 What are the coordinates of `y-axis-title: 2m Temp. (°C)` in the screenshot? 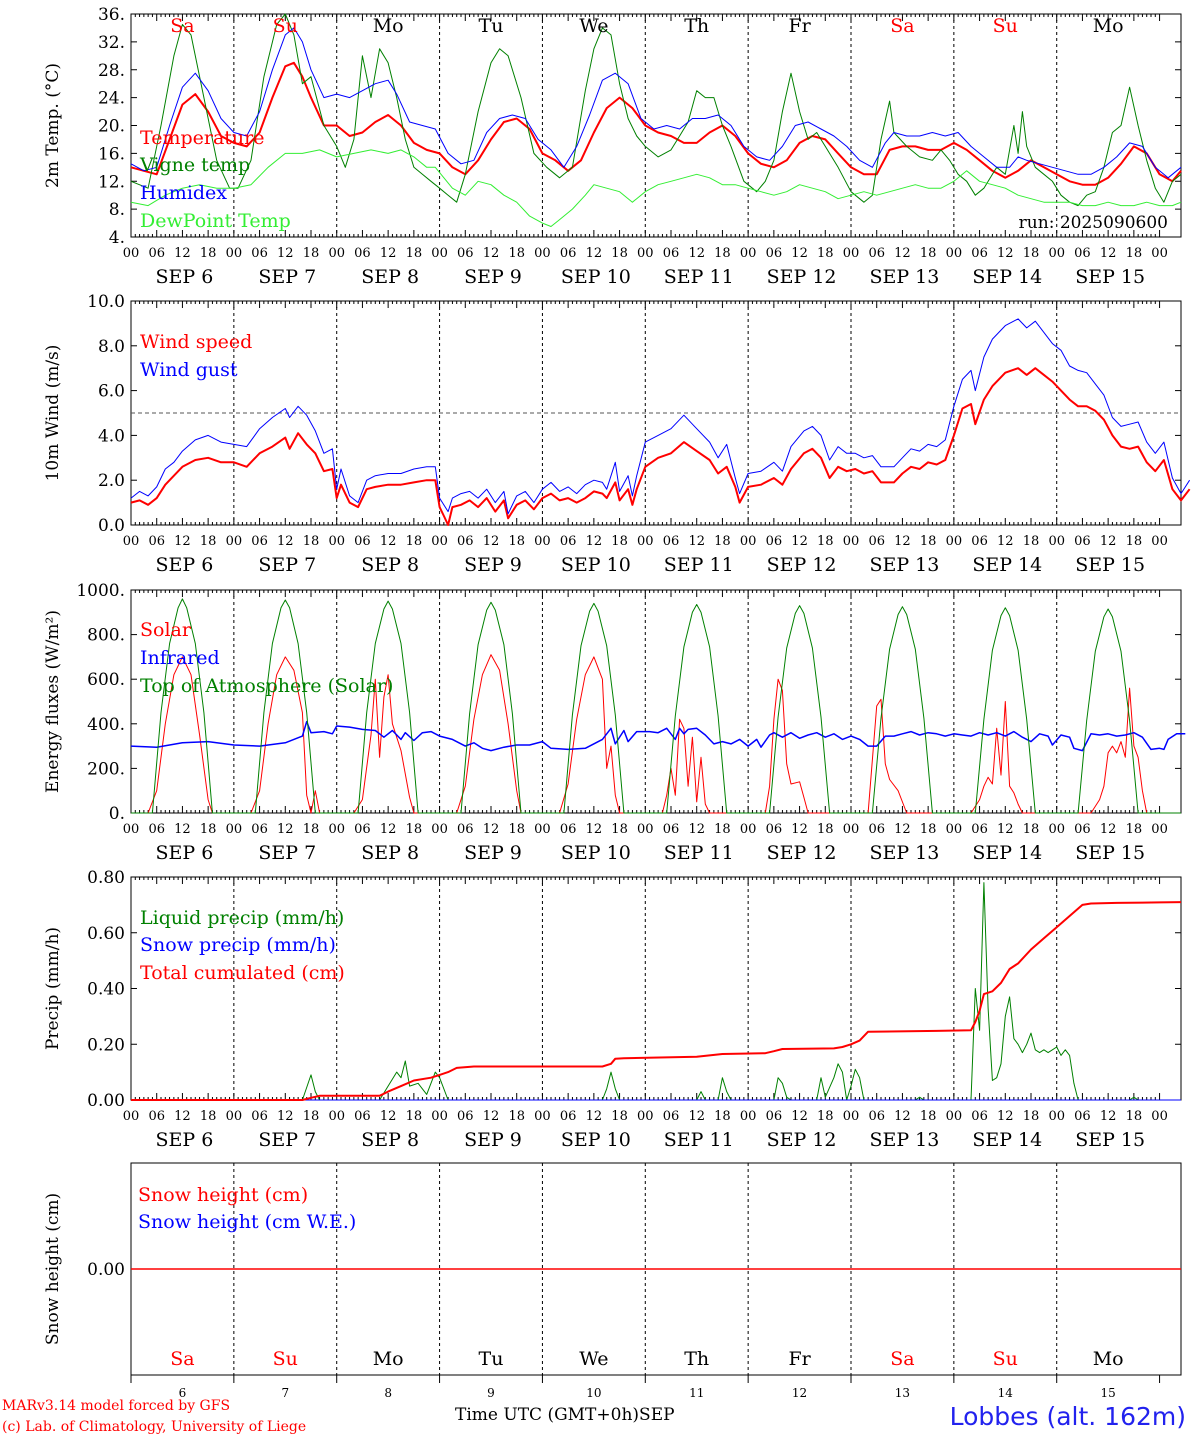 It's located at (53, 125).